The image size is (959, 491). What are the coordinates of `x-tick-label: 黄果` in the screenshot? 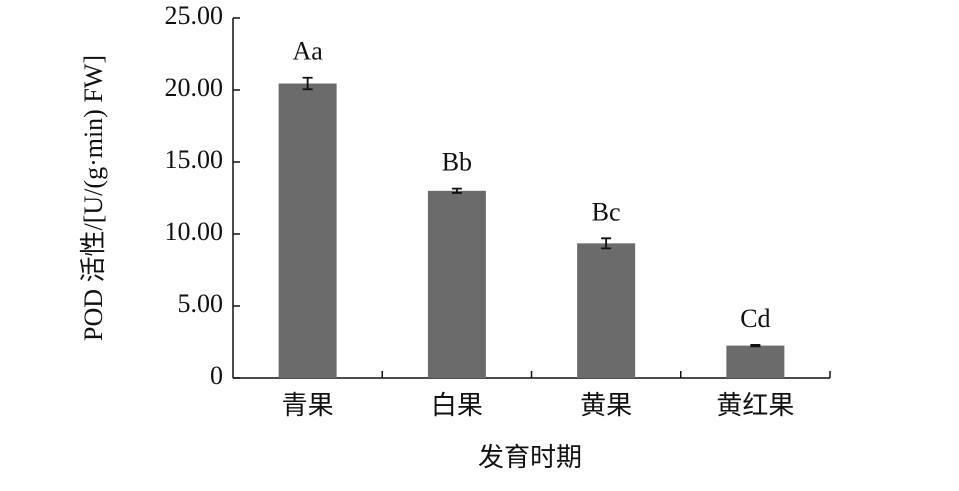 It's located at (606, 405).